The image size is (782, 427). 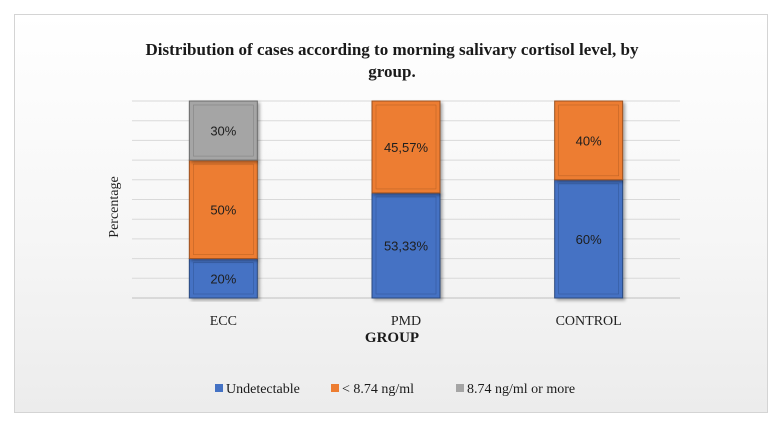 I want to click on data-label: 40%, so click(x=589, y=140).